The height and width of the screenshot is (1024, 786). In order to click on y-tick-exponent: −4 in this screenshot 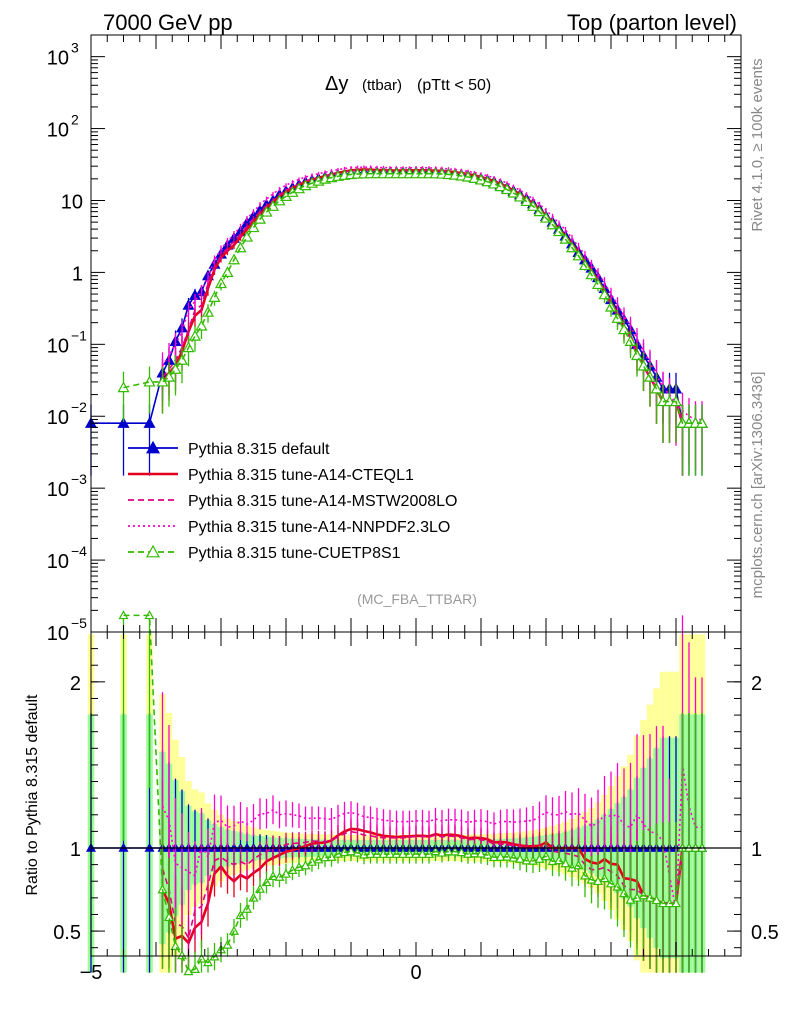, I will do `click(79, 551)`.